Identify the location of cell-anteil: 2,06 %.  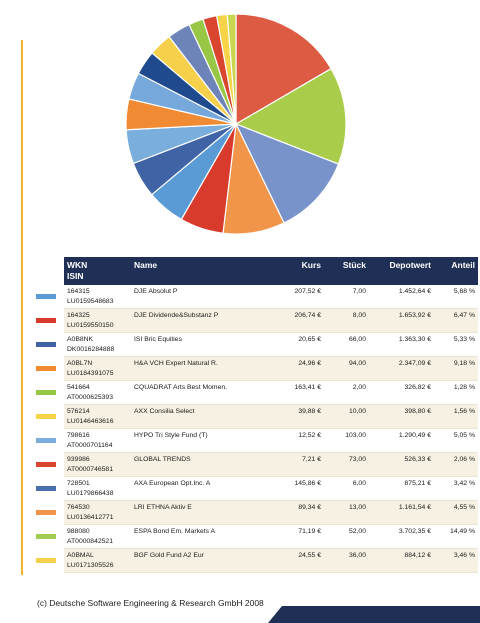
(456, 458).